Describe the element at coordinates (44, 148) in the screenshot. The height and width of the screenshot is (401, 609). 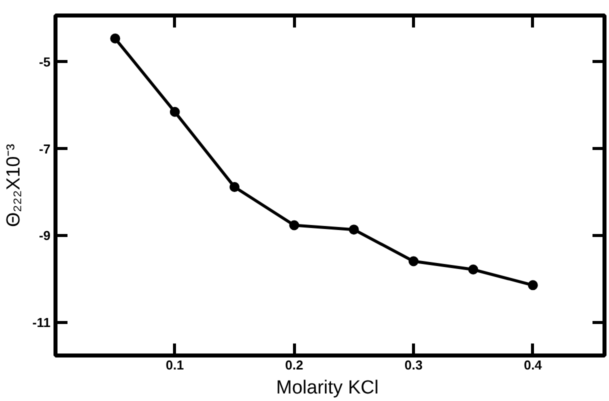
I see `y-tick-label: -7` at that location.